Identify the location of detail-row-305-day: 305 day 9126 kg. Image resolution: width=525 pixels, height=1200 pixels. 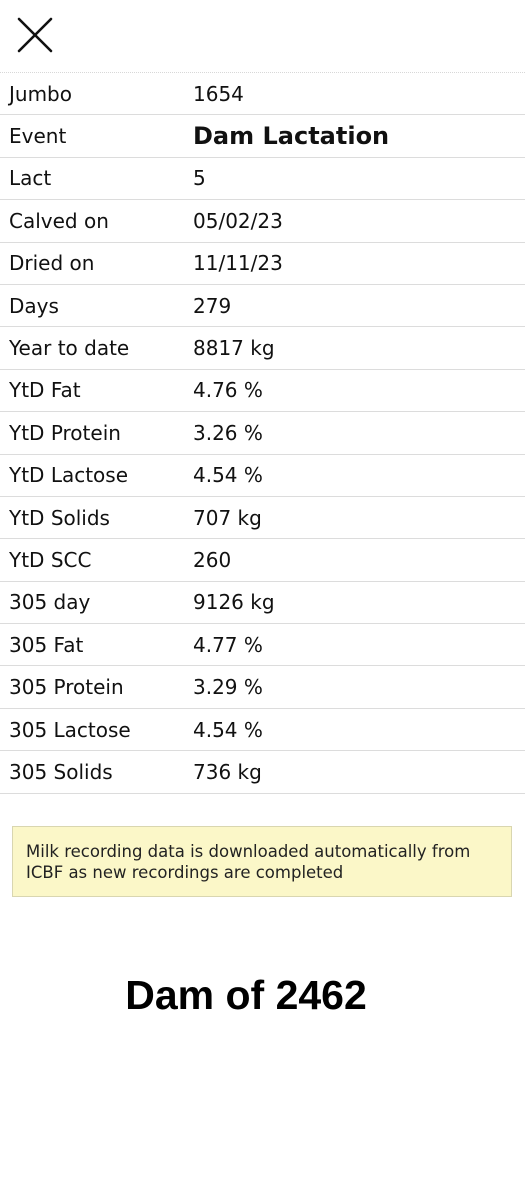
(262, 603).